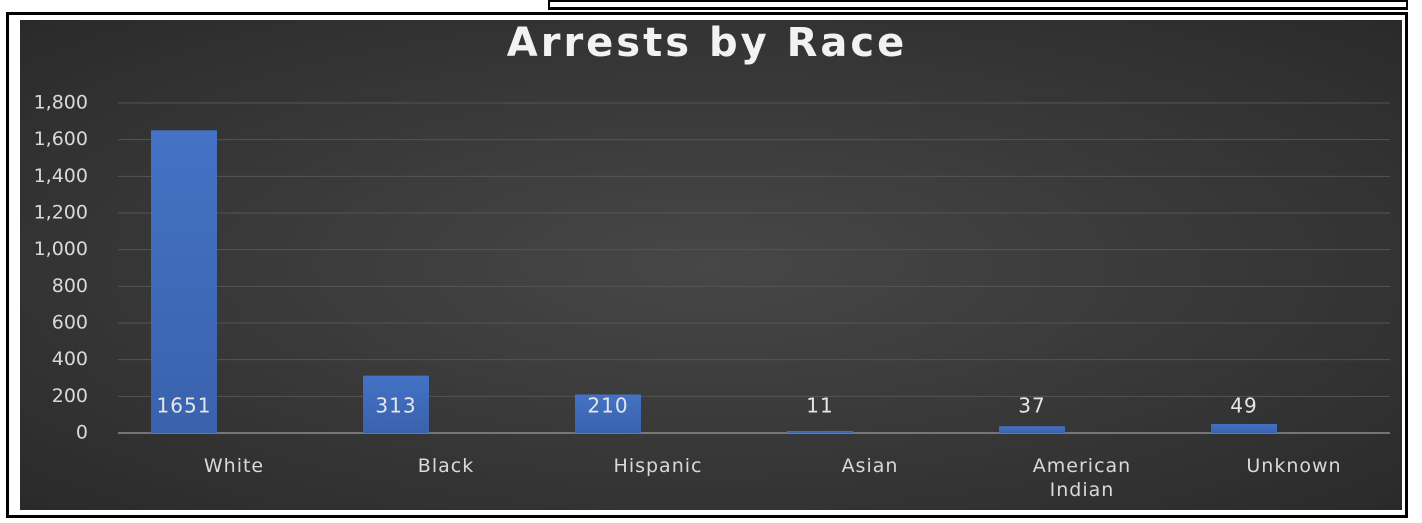  Describe the element at coordinates (819, 406) in the screenshot. I see `data-label: 11` at that location.